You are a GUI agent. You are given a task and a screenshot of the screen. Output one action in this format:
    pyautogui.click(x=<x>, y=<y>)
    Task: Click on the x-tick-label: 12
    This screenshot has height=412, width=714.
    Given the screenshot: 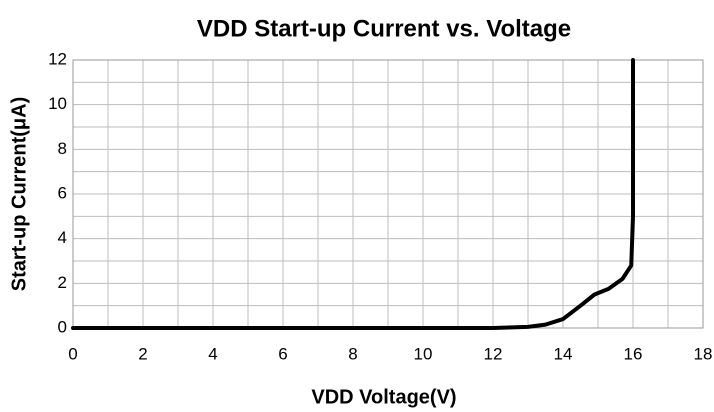 What is the action you would take?
    pyautogui.click(x=493, y=353)
    